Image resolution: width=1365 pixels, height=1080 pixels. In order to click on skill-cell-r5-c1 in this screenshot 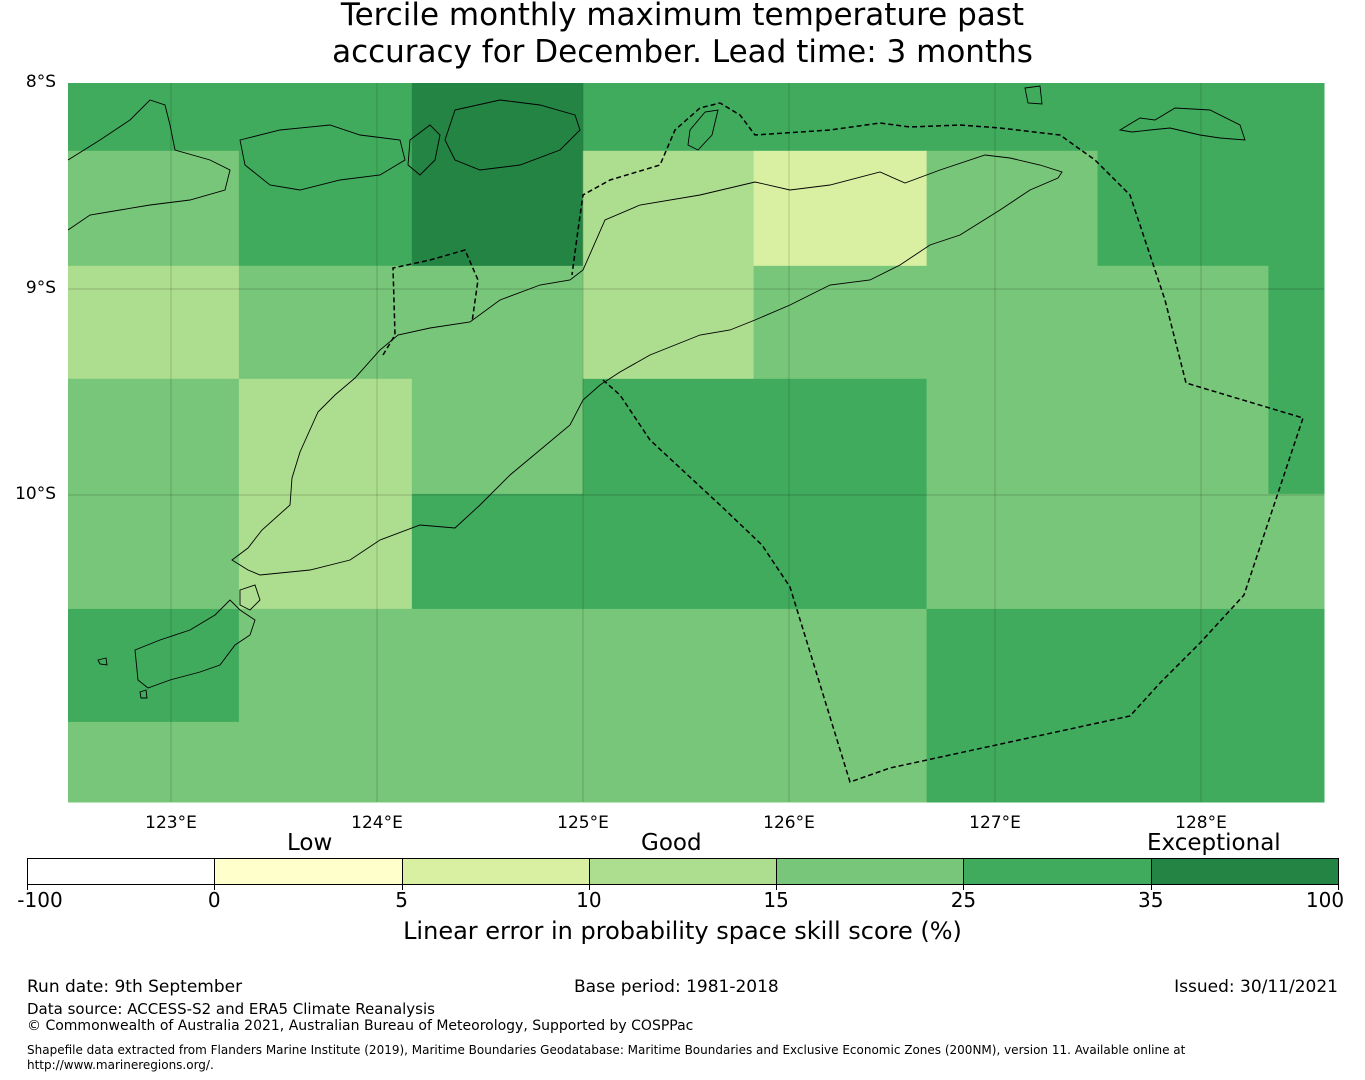, I will do `click(325, 665)`.